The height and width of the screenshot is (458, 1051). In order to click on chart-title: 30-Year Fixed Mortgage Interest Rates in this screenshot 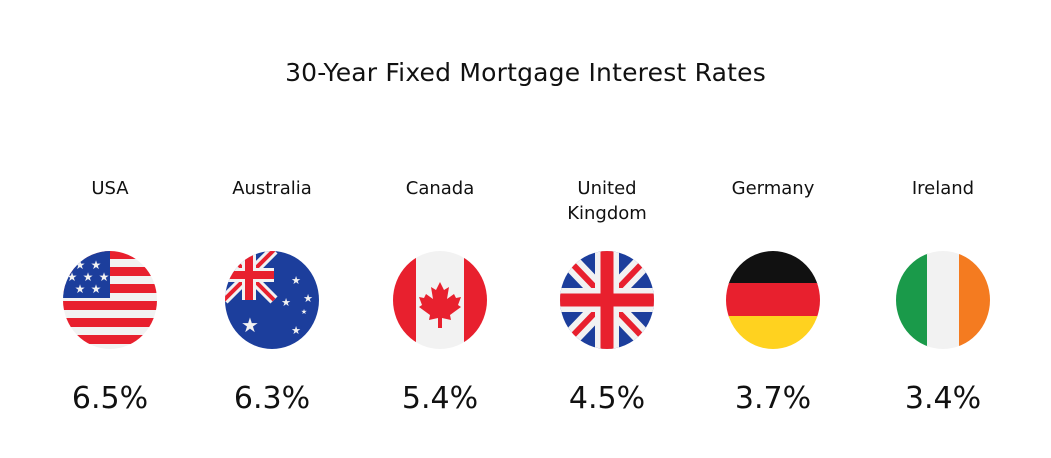, I will do `click(525, 72)`.